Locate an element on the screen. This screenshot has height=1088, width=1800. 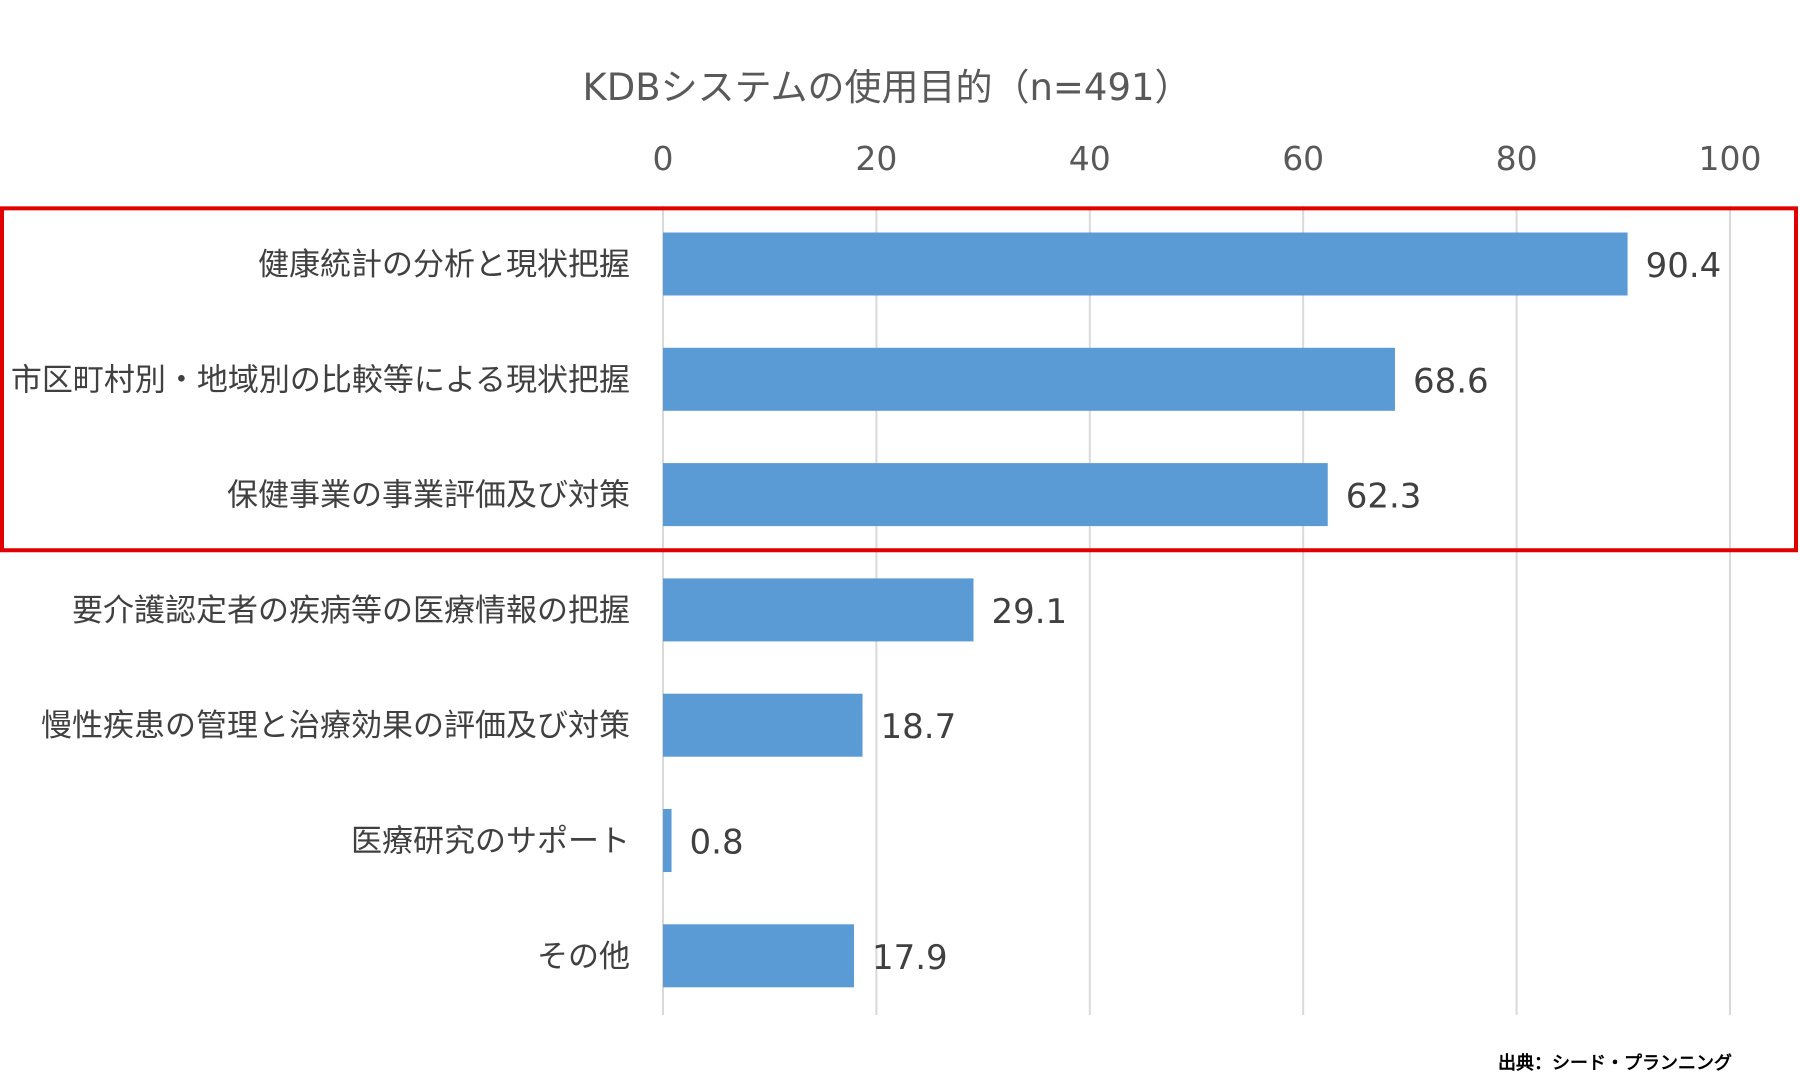
tick-label: 20 is located at coordinates (876, 158).